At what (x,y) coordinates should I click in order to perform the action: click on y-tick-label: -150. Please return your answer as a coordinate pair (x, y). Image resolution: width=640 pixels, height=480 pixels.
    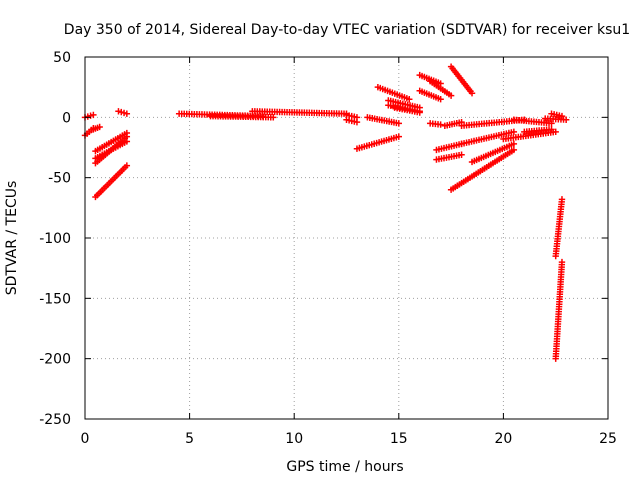
    Looking at the image, I should click on (55, 299).